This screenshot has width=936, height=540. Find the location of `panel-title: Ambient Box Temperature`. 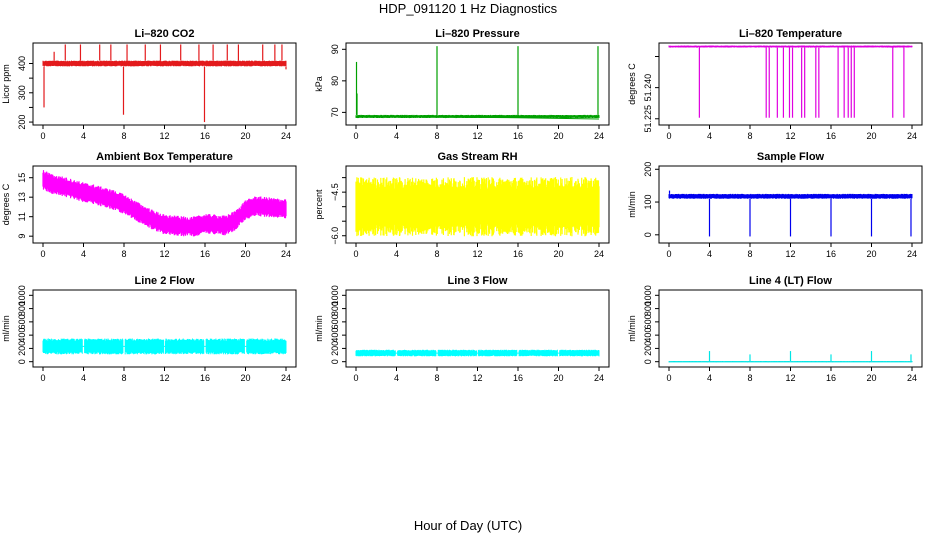

panel-title: Ambient Box Temperature is located at coordinates (164, 157).